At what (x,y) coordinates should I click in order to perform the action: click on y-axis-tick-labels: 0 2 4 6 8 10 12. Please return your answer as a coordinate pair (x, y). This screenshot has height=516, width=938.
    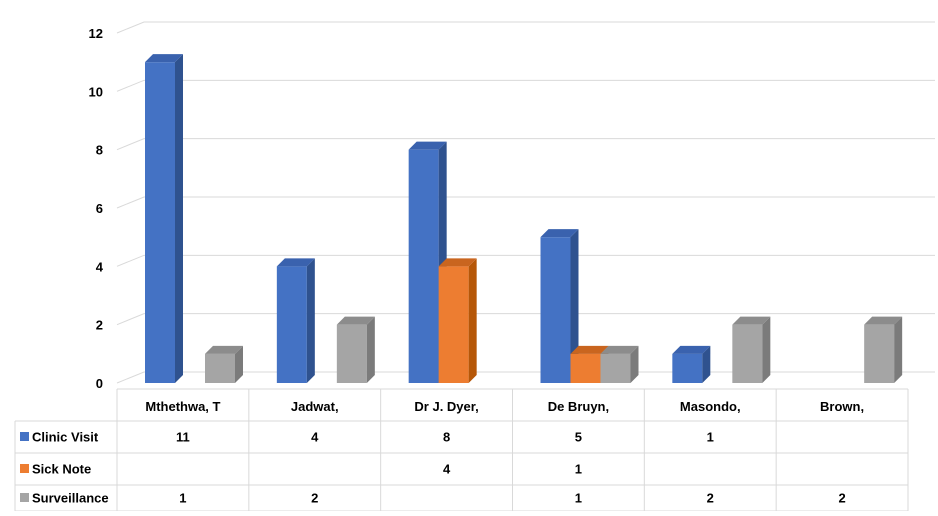
    Looking at the image, I should click on (96, 208).